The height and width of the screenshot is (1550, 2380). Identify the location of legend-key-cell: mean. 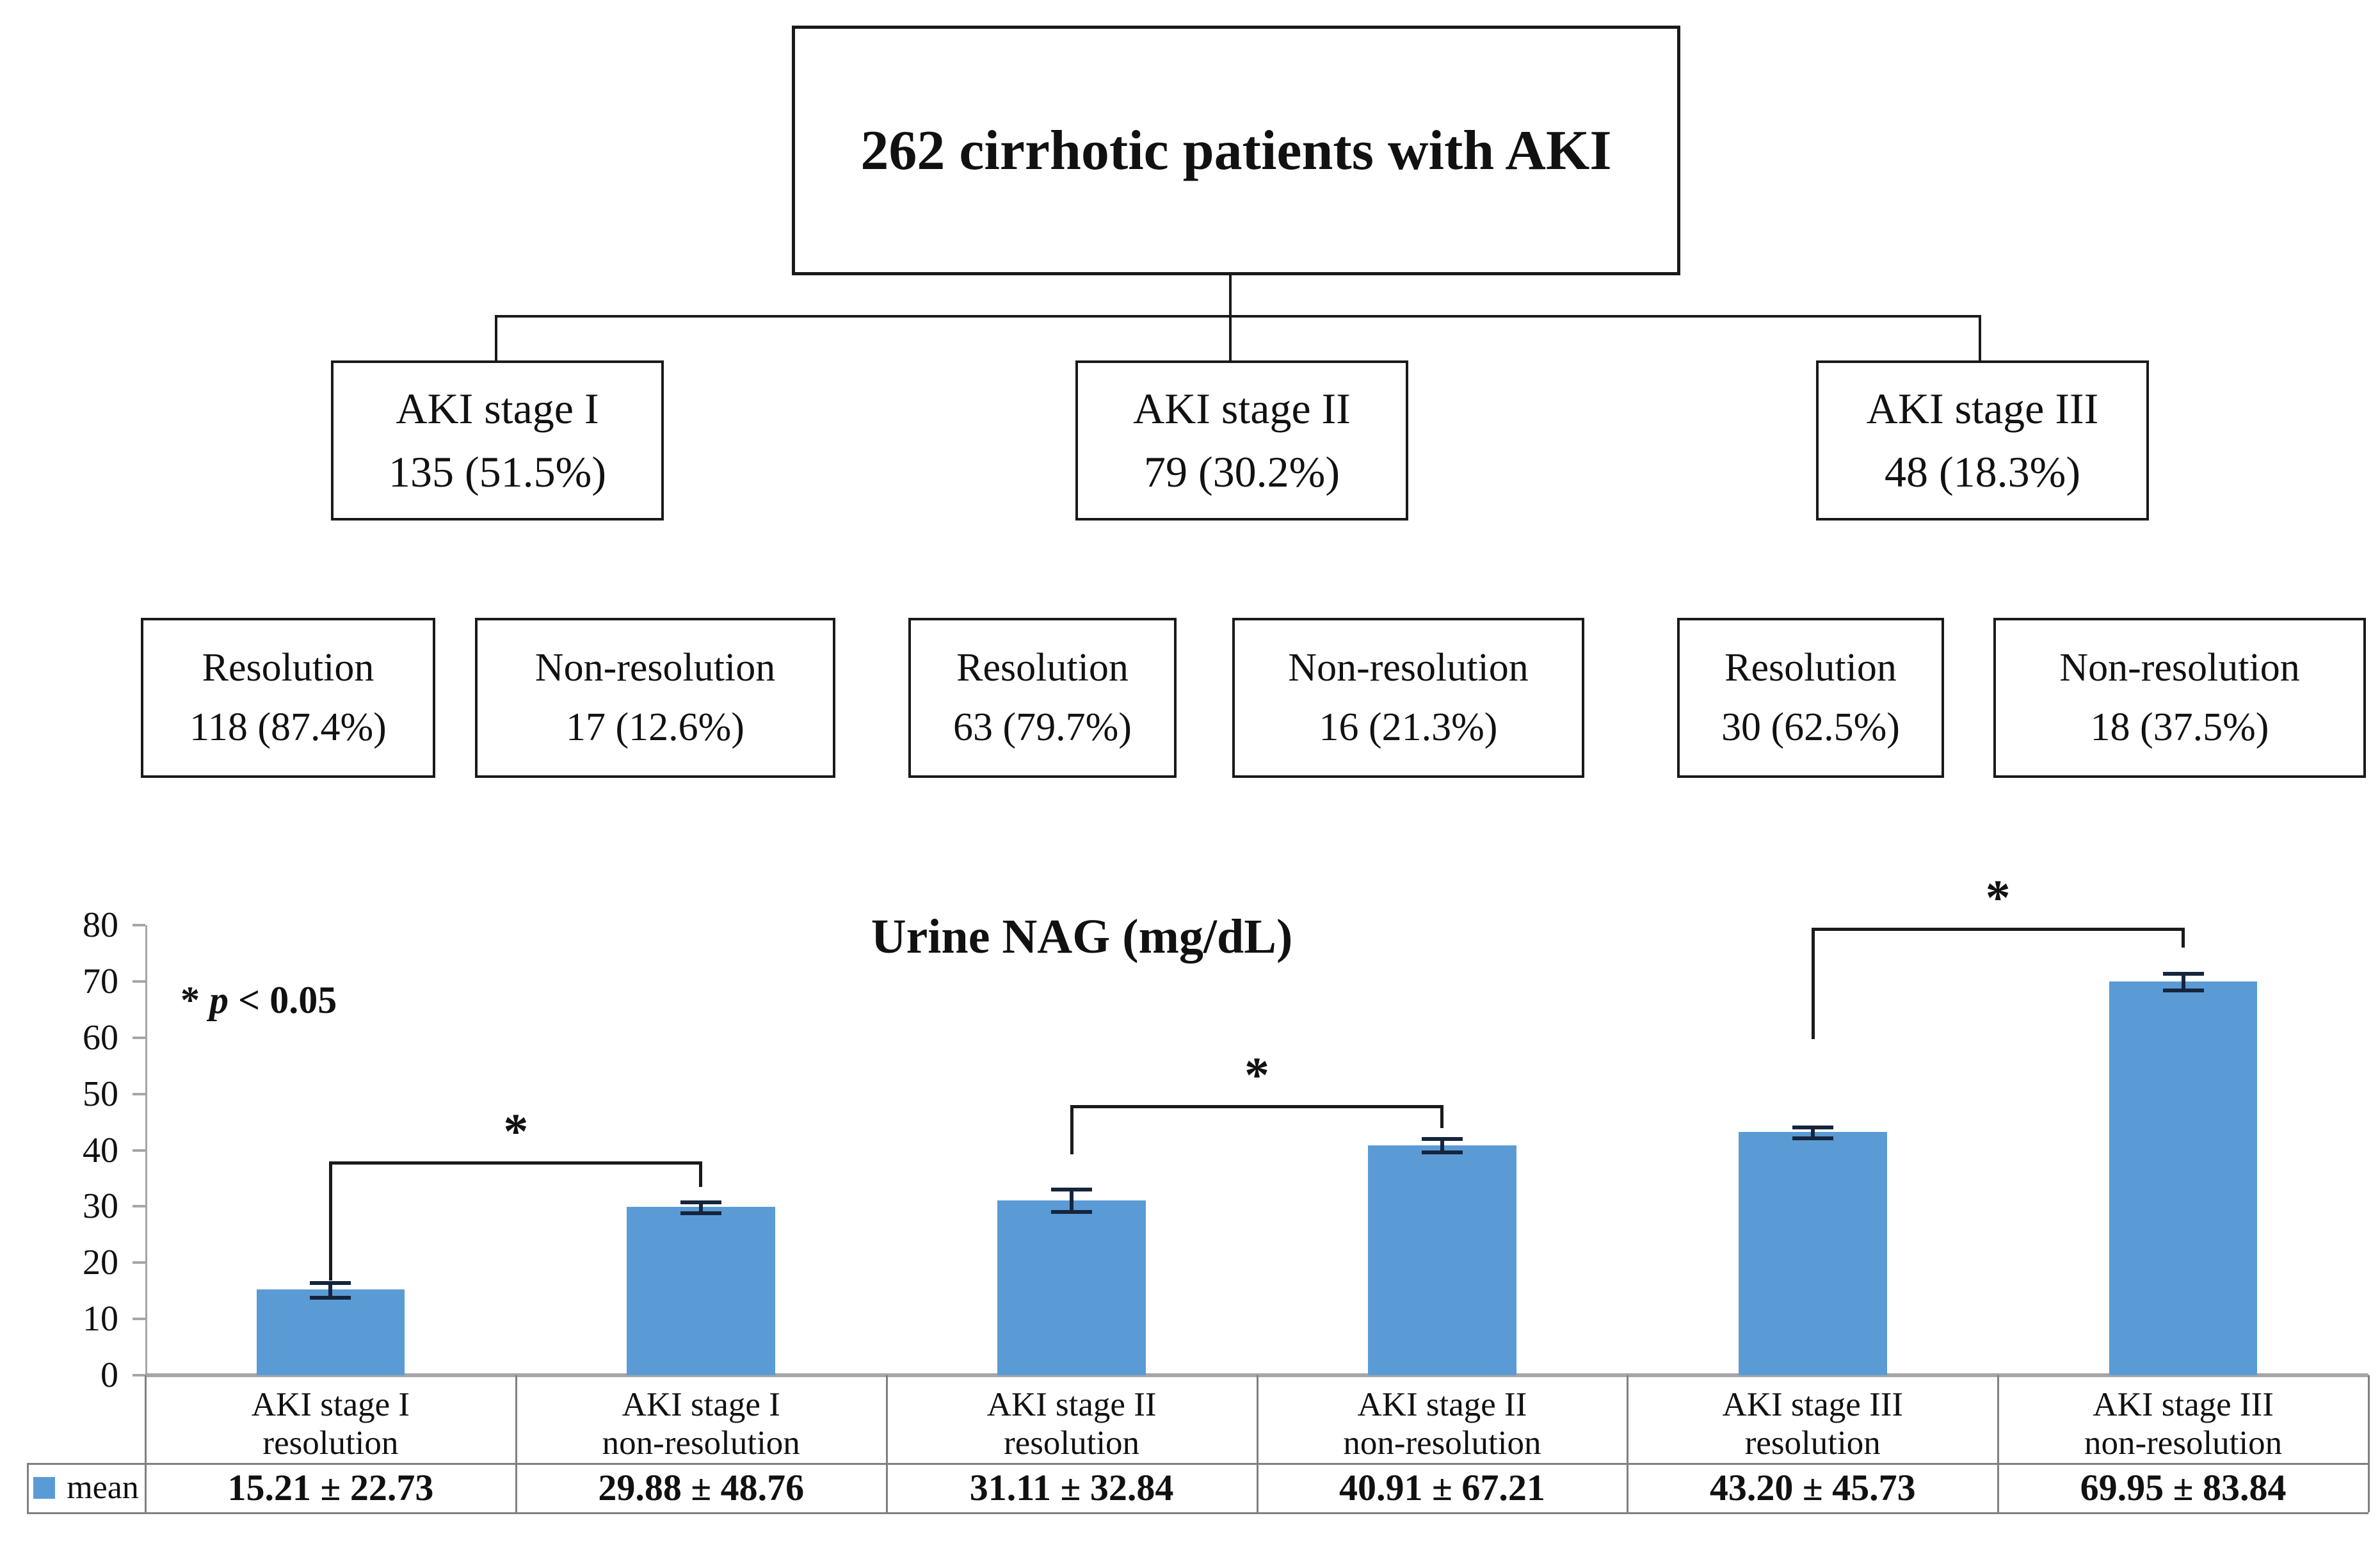
(86, 1487).